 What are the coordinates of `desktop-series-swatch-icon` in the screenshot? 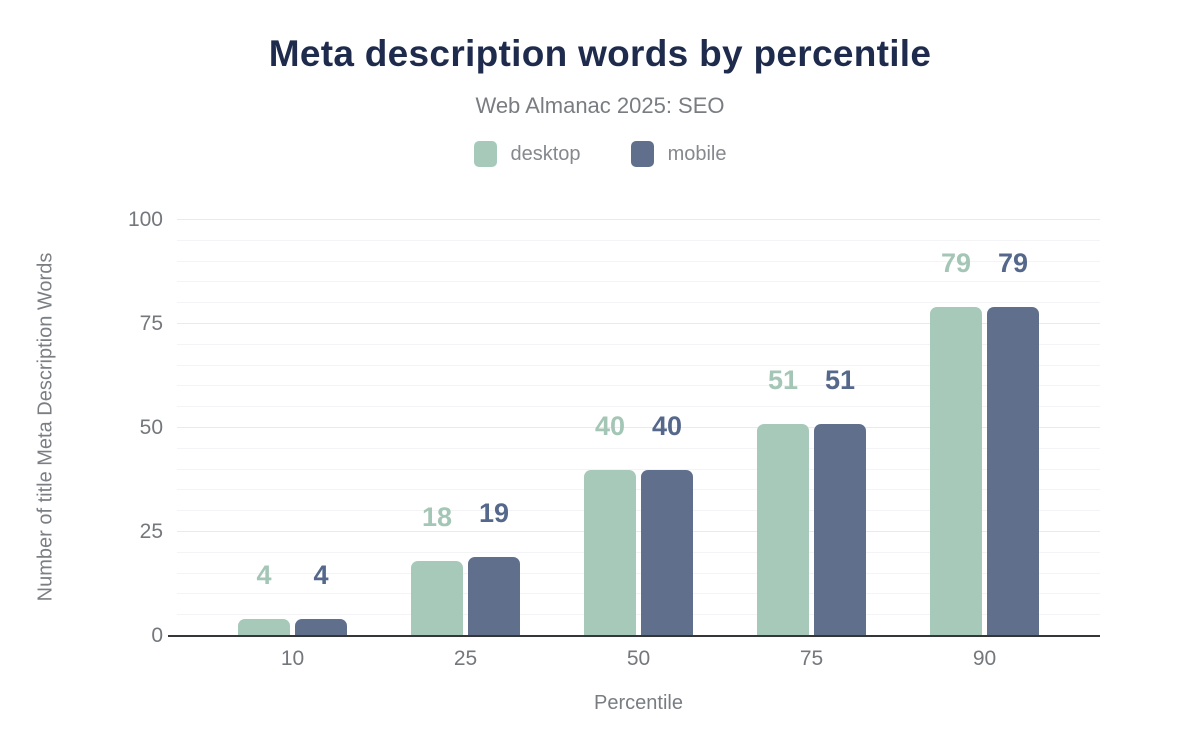 It's located at (485, 154).